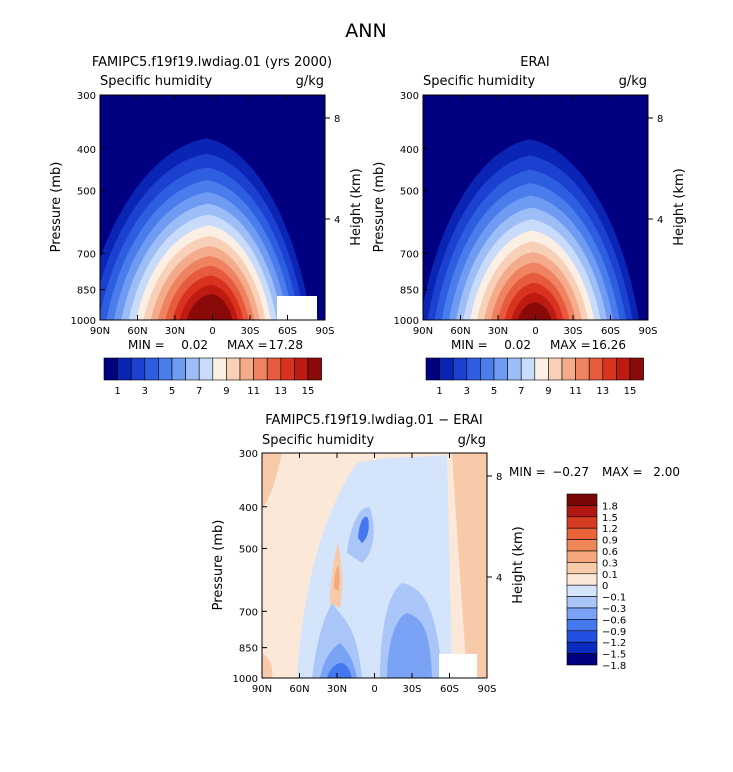 The image size is (733, 772). I want to click on panel-diff-xtick-label: 60N, so click(299, 689).